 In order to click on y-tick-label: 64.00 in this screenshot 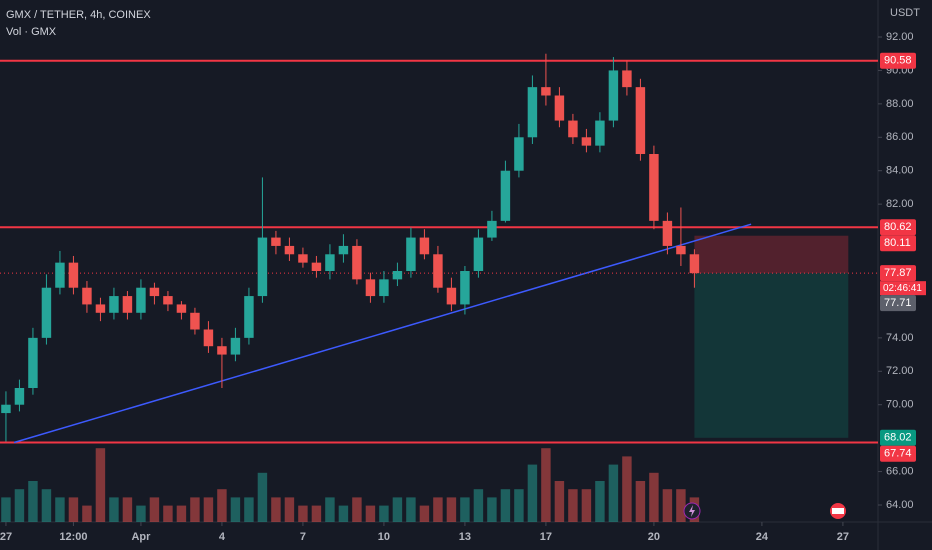, I will do `click(900, 505)`.